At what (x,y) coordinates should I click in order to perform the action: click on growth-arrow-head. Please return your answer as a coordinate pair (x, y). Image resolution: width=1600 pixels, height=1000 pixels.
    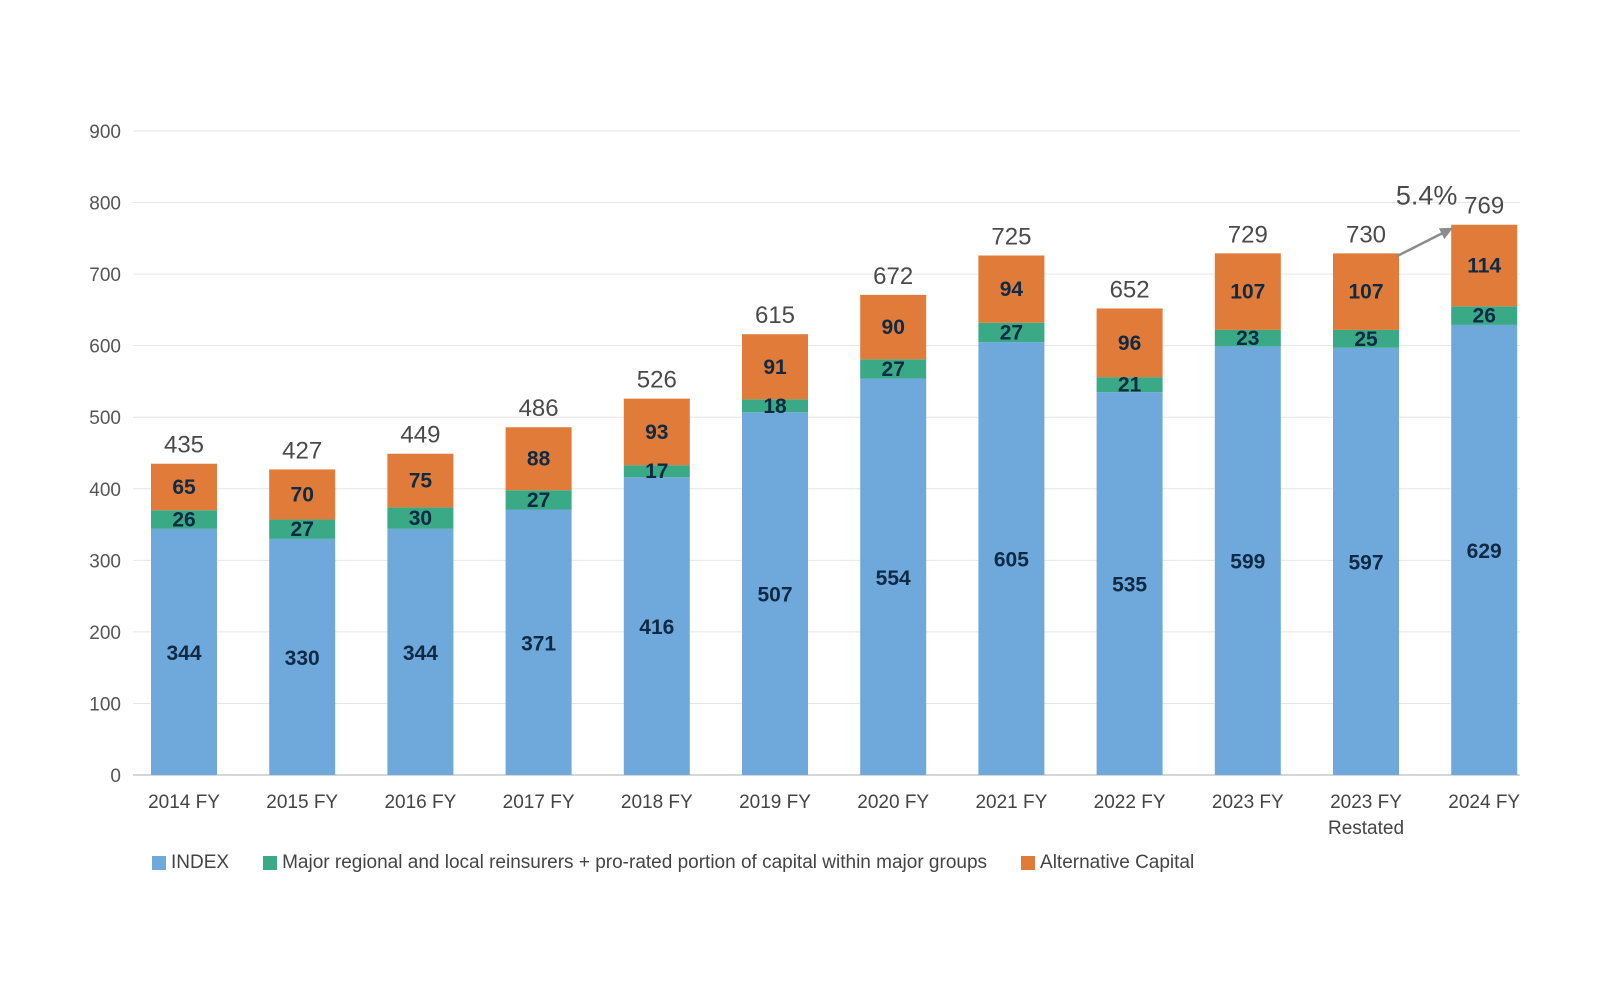
    Looking at the image, I should click on (1446, 233).